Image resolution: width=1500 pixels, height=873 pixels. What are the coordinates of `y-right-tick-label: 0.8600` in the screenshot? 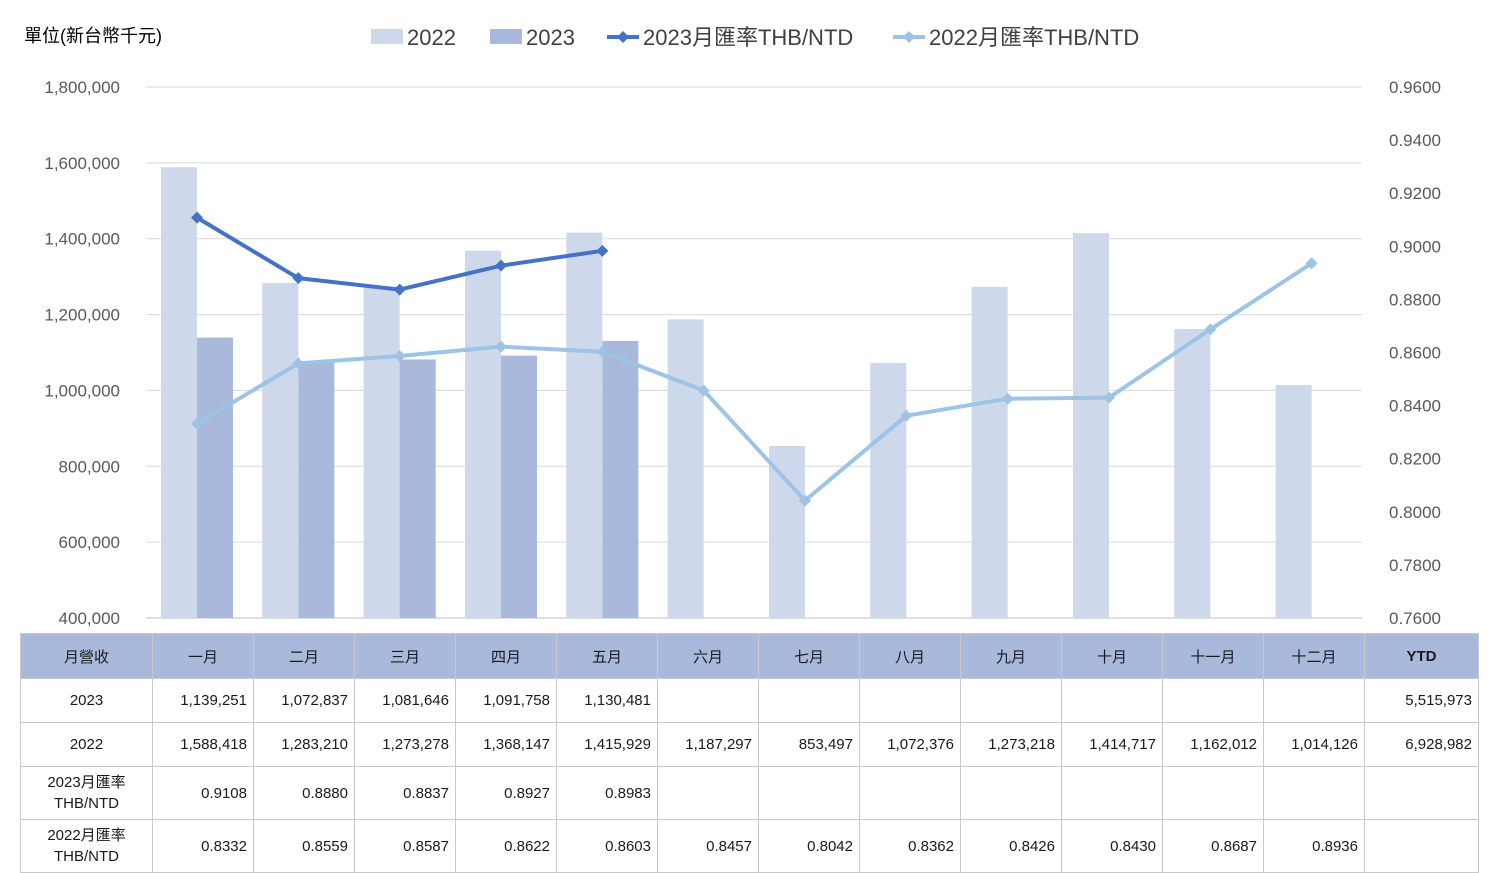 It's located at (1415, 353).